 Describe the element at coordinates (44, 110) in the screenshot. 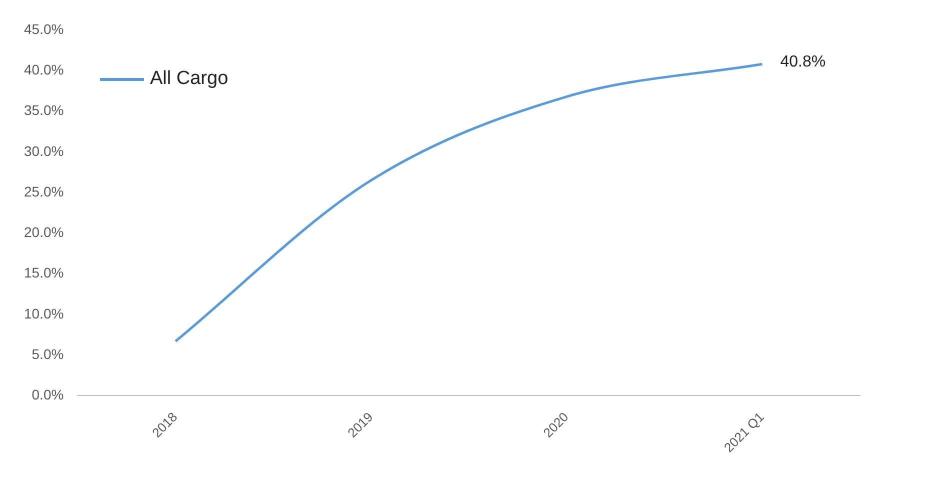

I see `y-tick-label: 35.0%` at that location.